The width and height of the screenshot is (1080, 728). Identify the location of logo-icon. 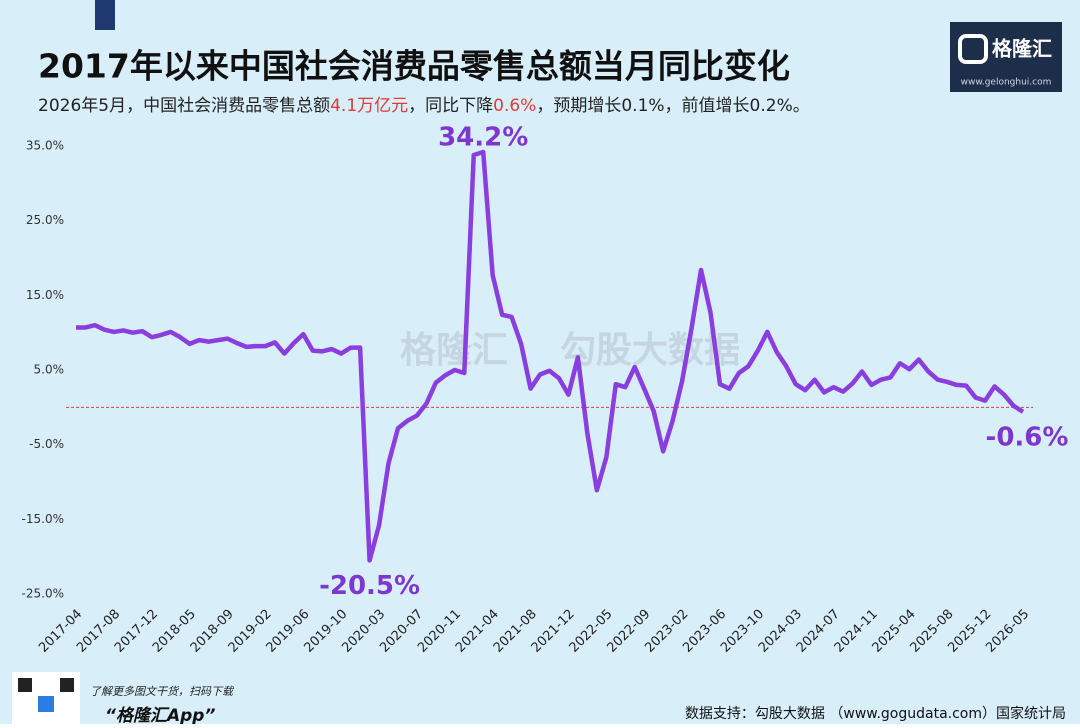
(973, 49).